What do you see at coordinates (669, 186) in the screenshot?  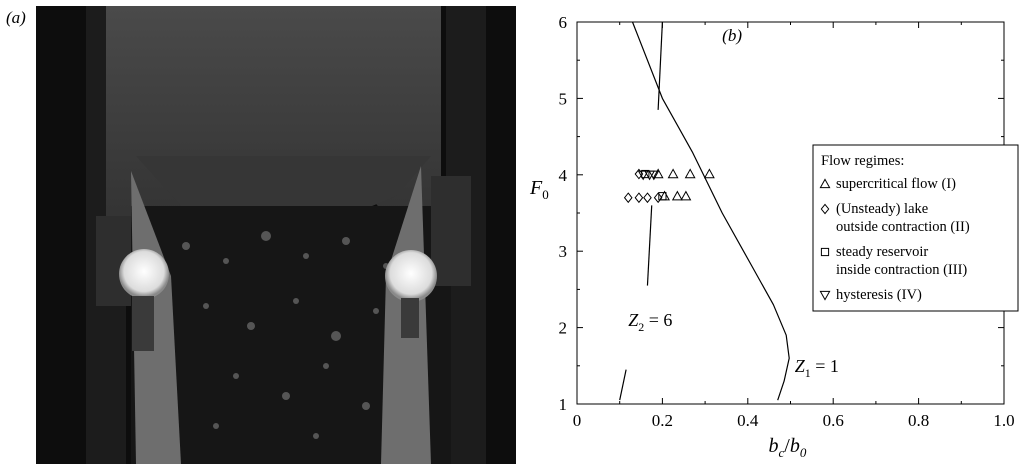 I see `data-points` at bounding box center [669, 186].